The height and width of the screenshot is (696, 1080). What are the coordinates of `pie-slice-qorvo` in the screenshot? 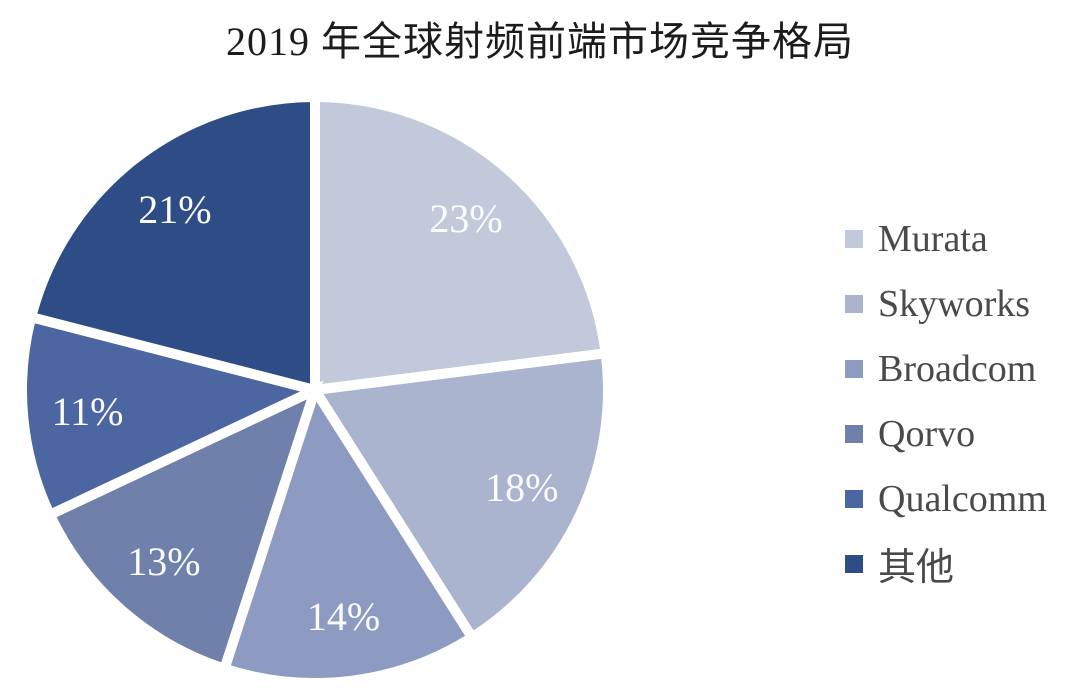 It's located at (183, 527).